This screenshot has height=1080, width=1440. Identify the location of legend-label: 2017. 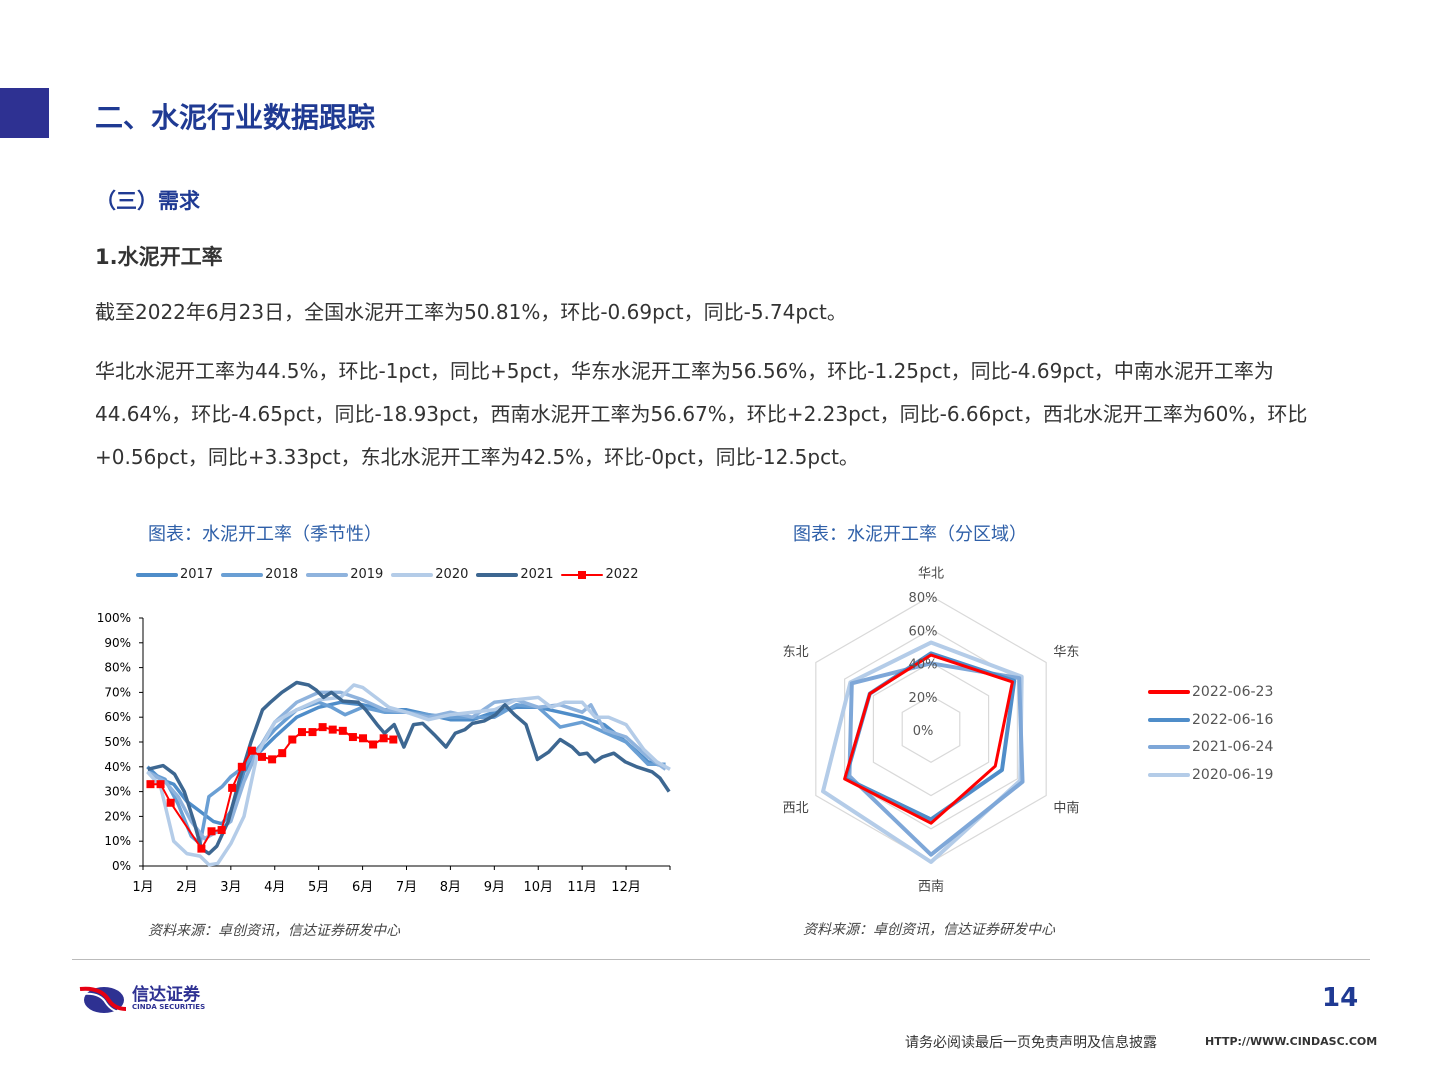
(197, 574).